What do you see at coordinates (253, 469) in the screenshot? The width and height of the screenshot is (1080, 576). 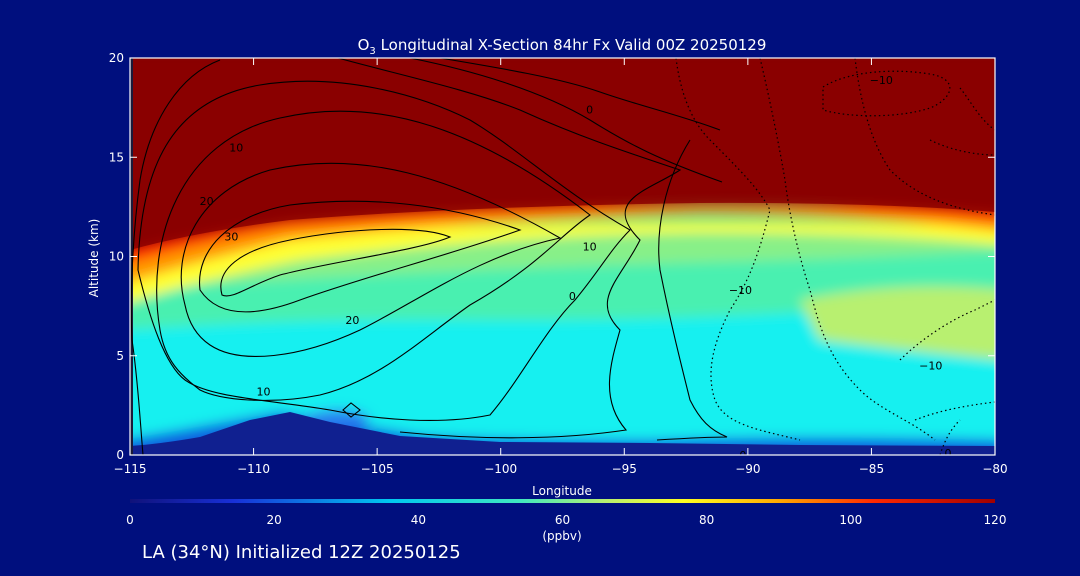 I see `x-tick-label: −110` at bounding box center [253, 469].